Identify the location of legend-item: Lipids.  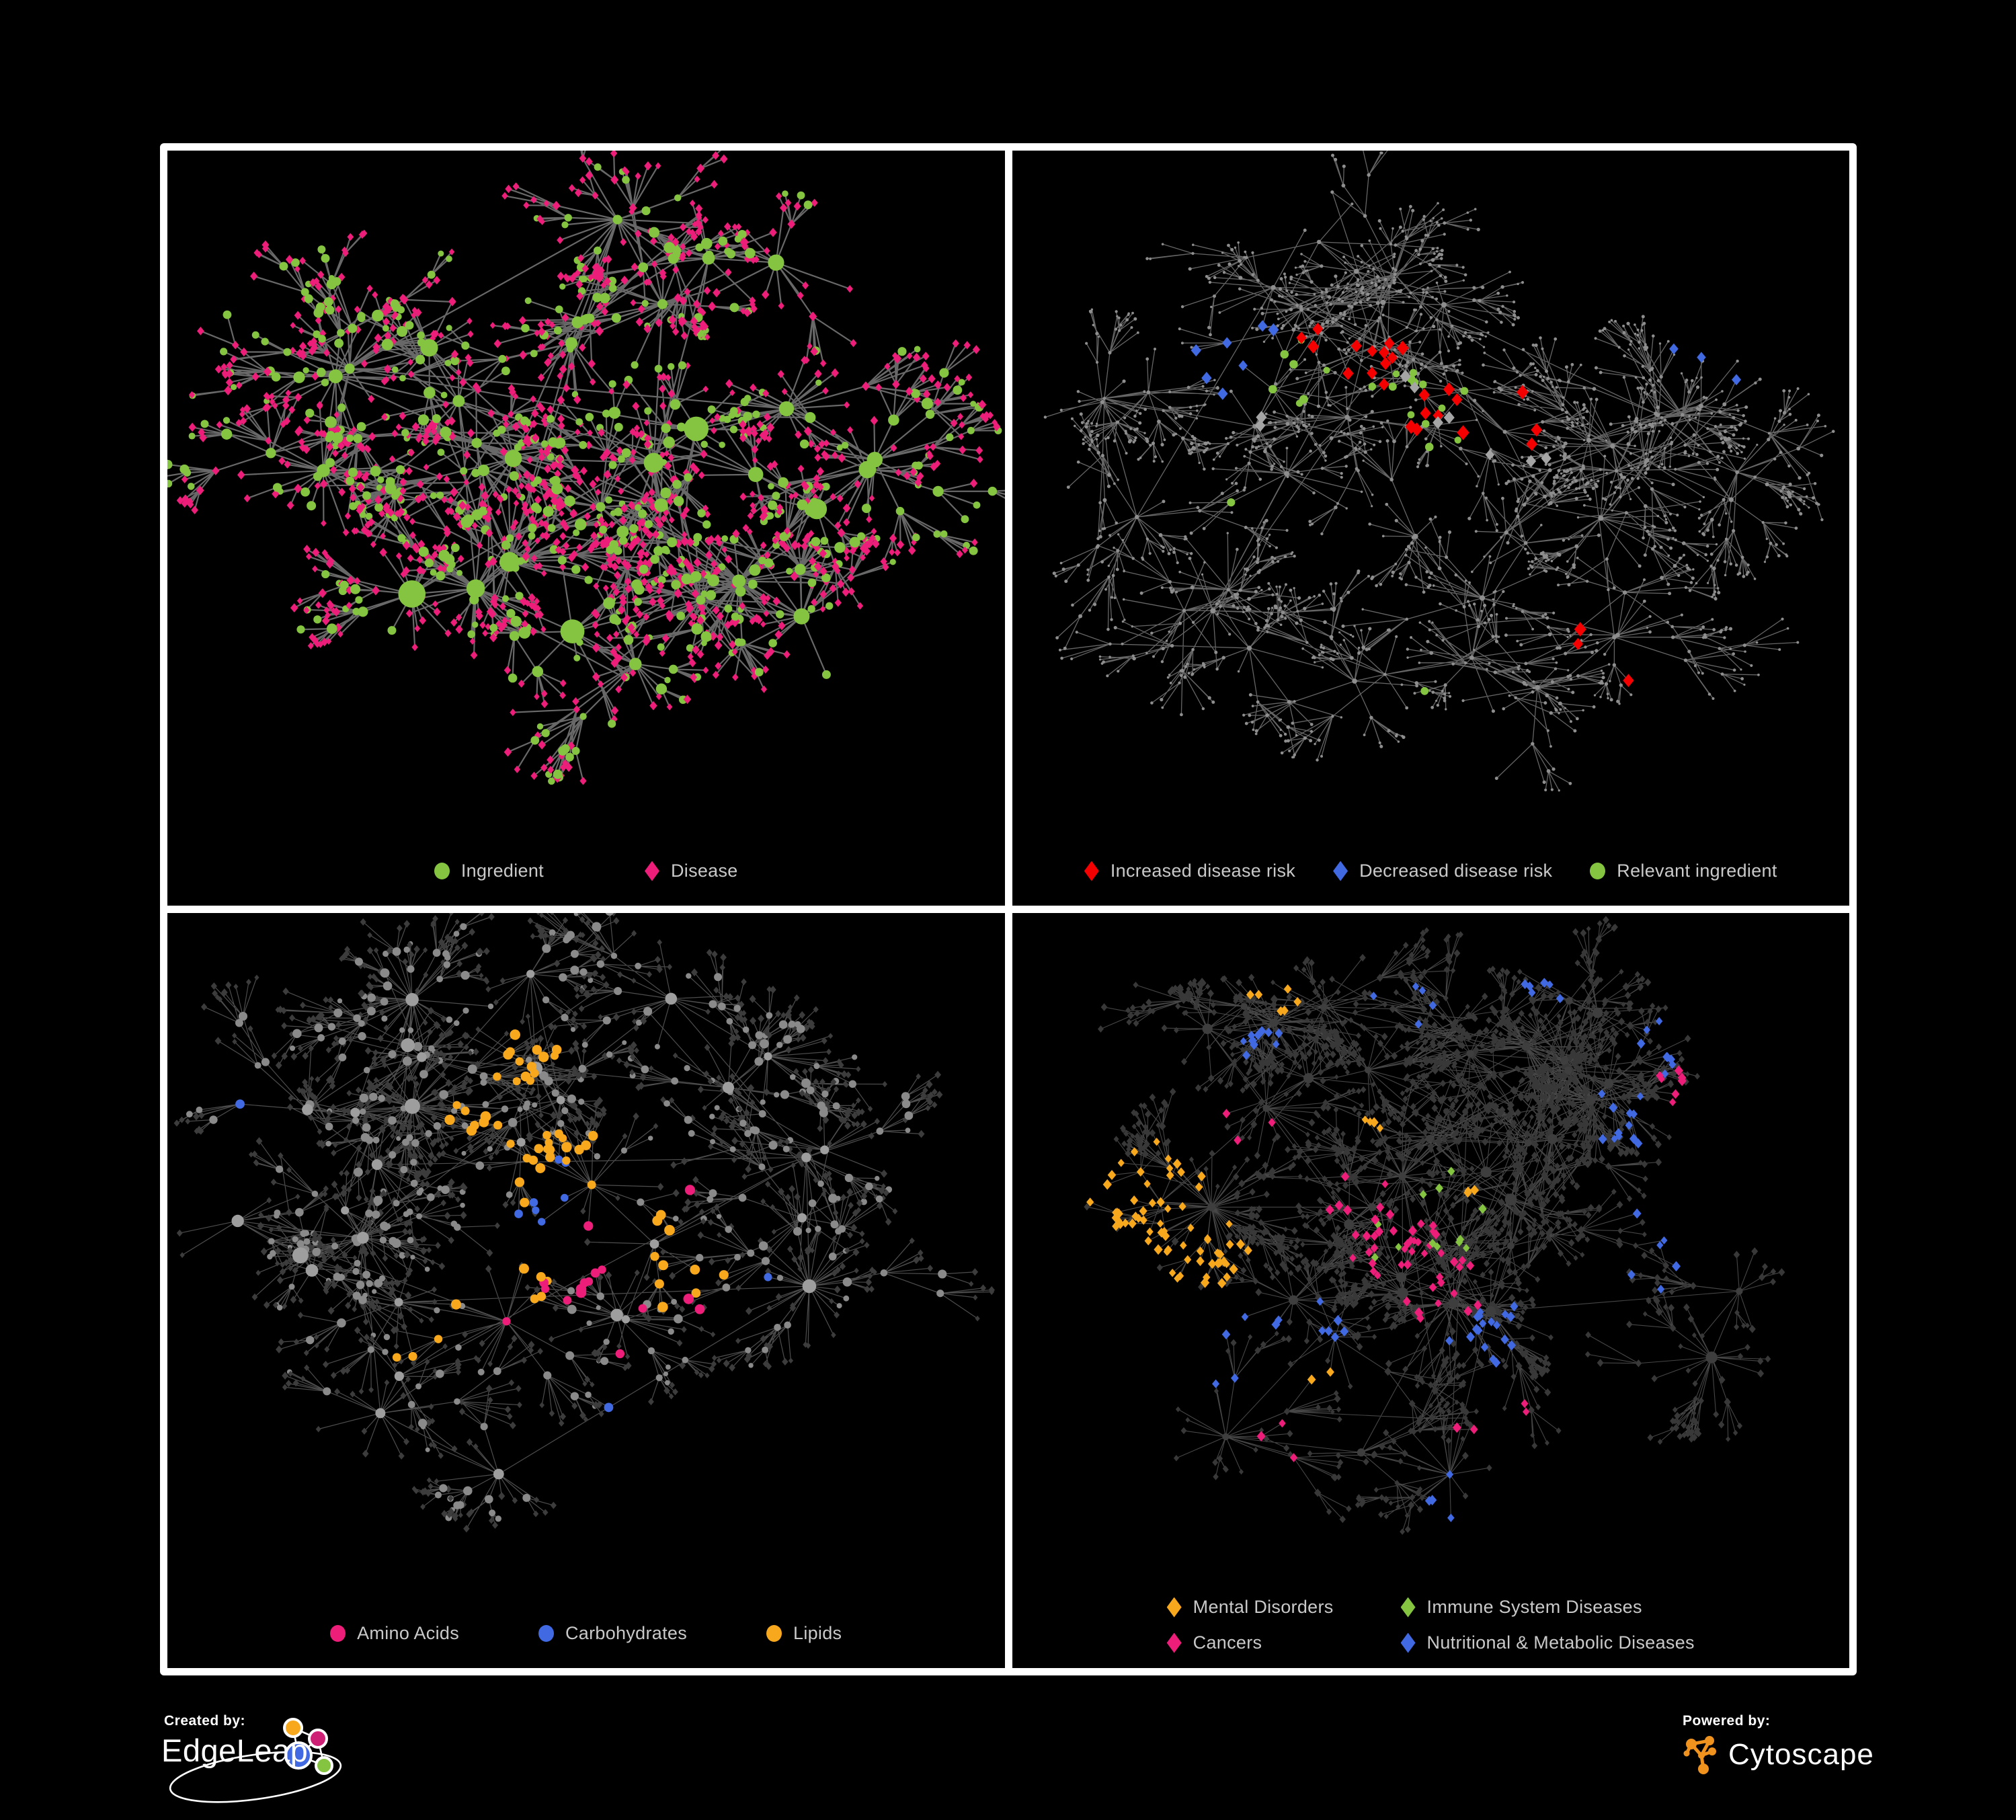
(804, 1633).